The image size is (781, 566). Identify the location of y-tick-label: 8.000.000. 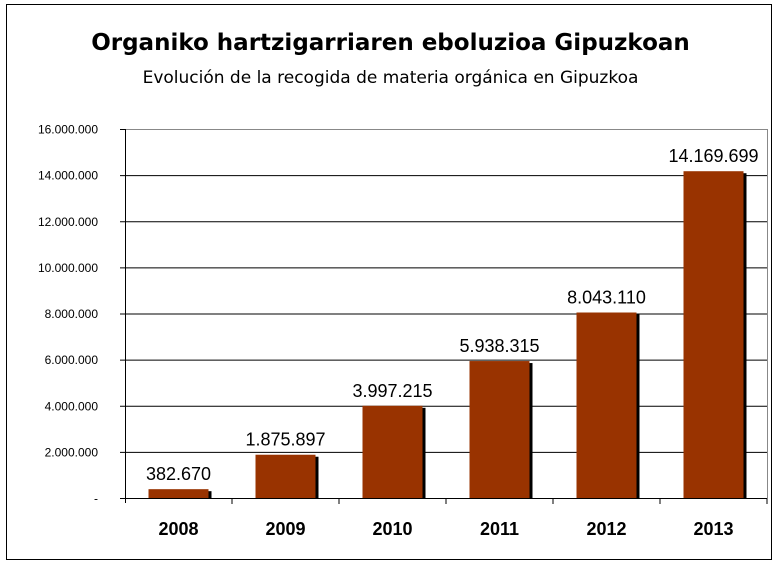
(72, 314).